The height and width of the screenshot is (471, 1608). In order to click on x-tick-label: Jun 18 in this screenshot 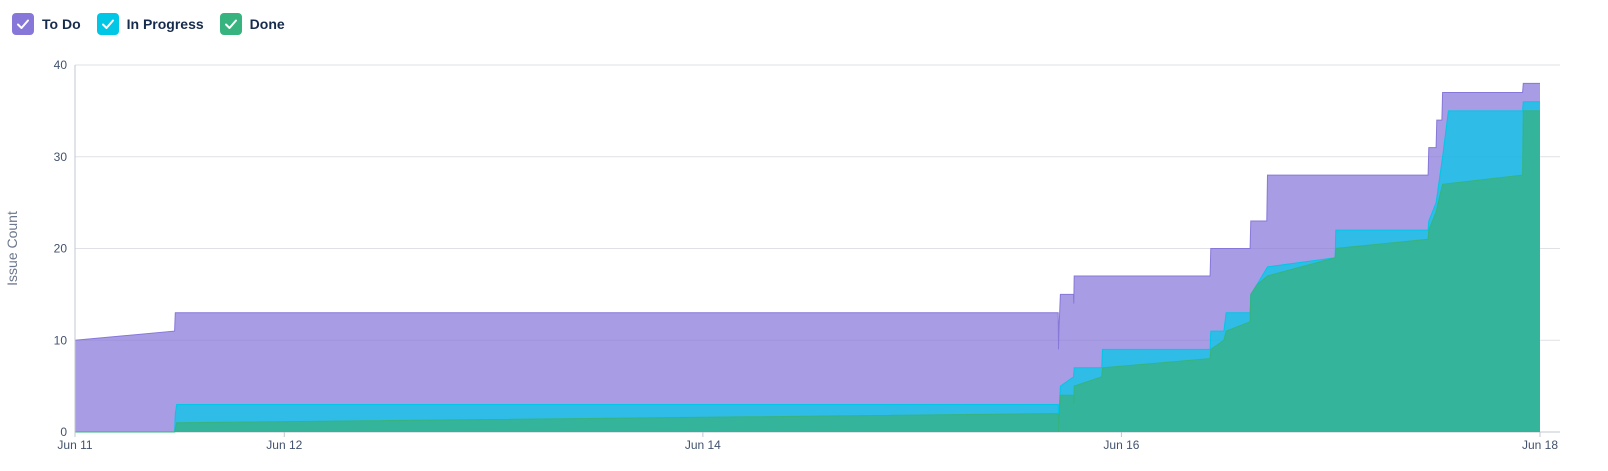, I will do `click(1540, 445)`.